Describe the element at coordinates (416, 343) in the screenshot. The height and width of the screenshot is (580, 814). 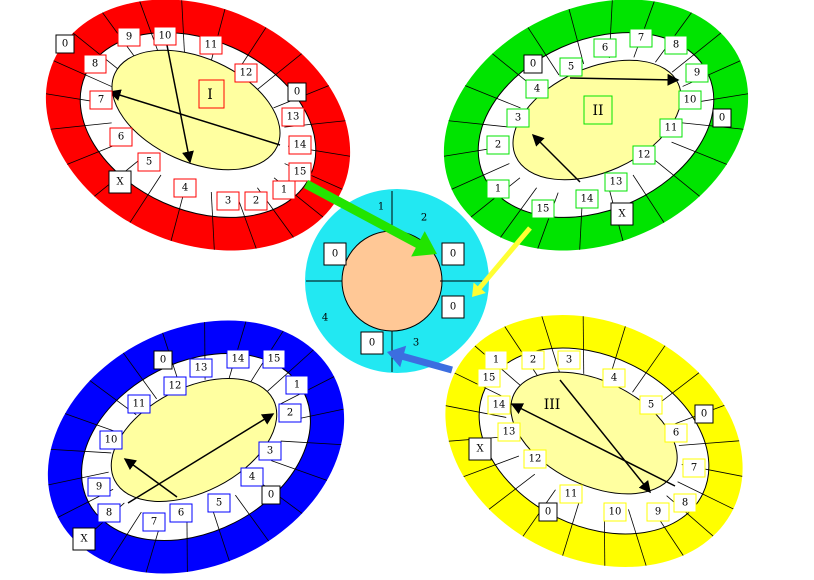
I see `hub-section-label: 3` at that location.